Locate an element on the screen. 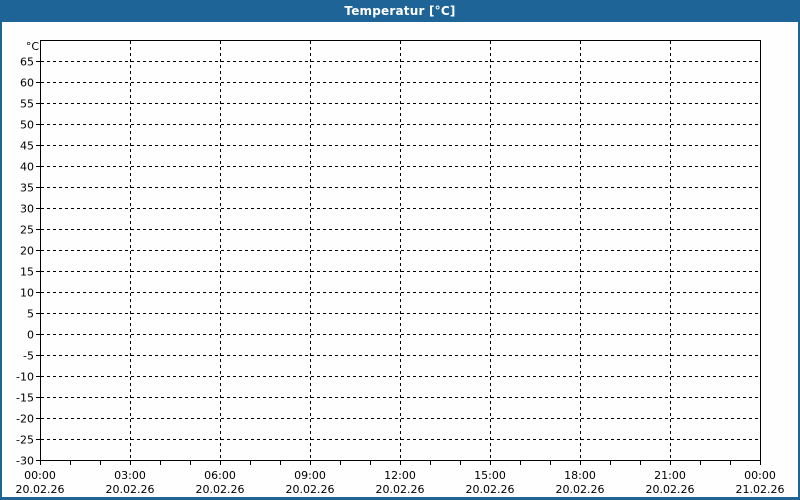 The width and height of the screenshot is (800, 500). y-tick-label: 40 is located at coordinates (27, 167).